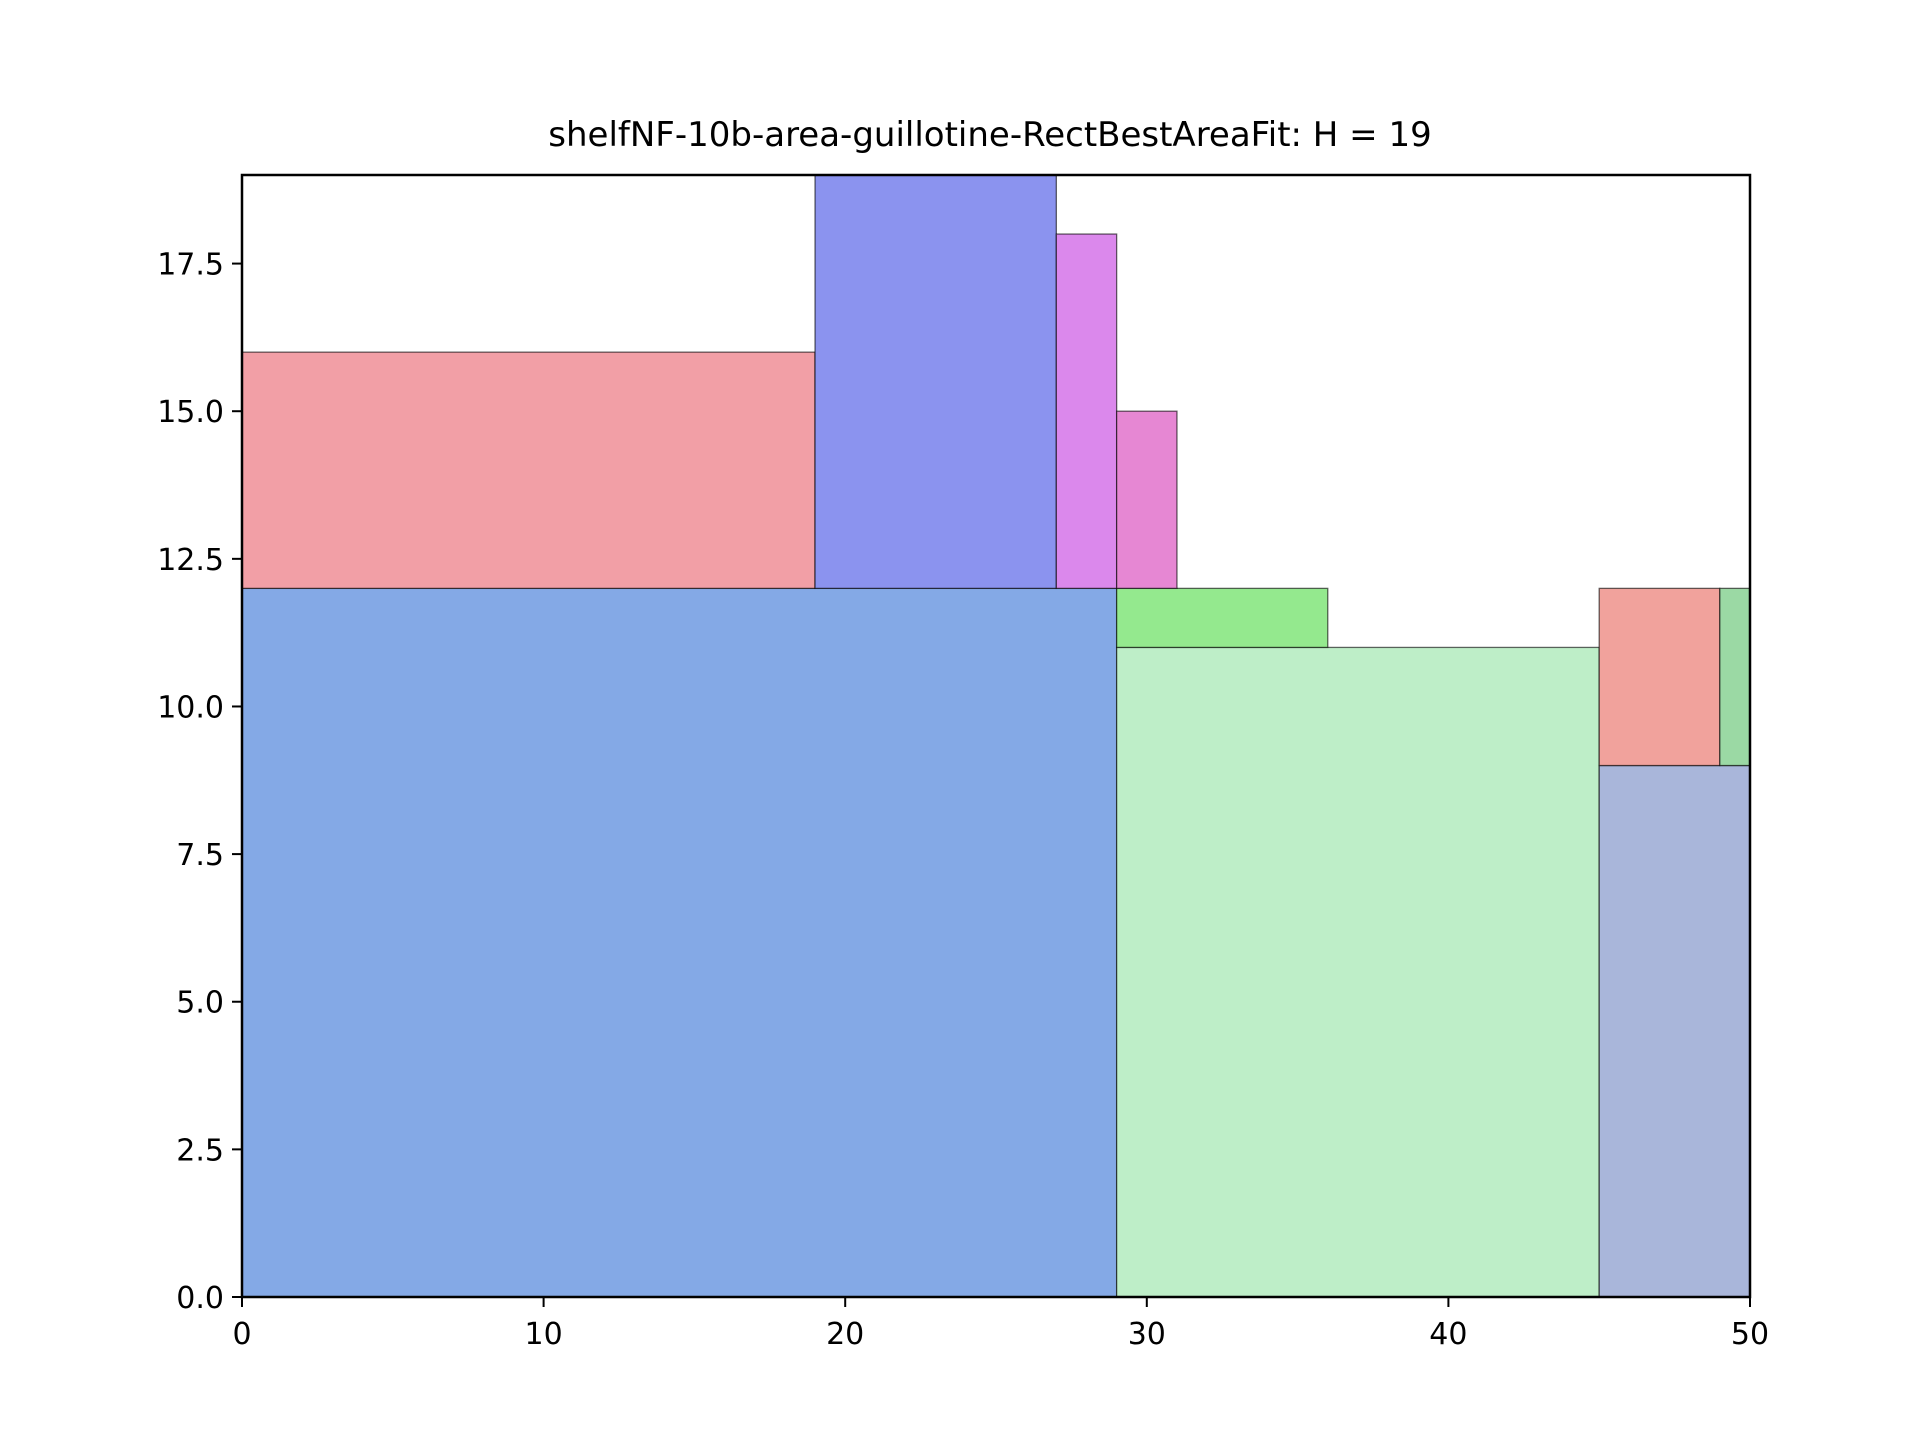 This screenshot has height=1440, width=1920. Describe the element at coordinates (544, 1334) in the screenshot. I see `x-tick-label: 10` at that location.